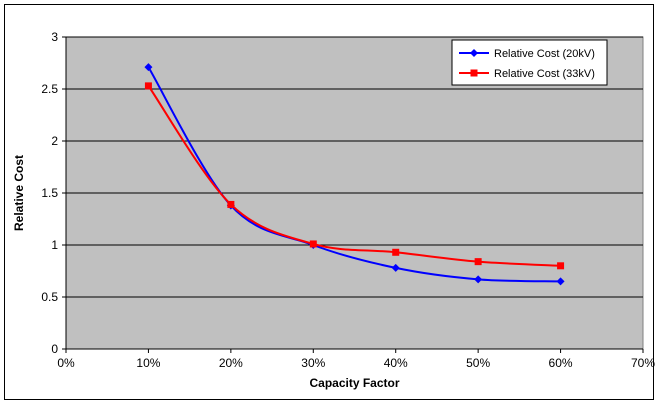 The image size is (659, 405). Describe the element at coordinates (396, 363) in the screenshot. I see `x-tick-label-4: 40%` at that location.